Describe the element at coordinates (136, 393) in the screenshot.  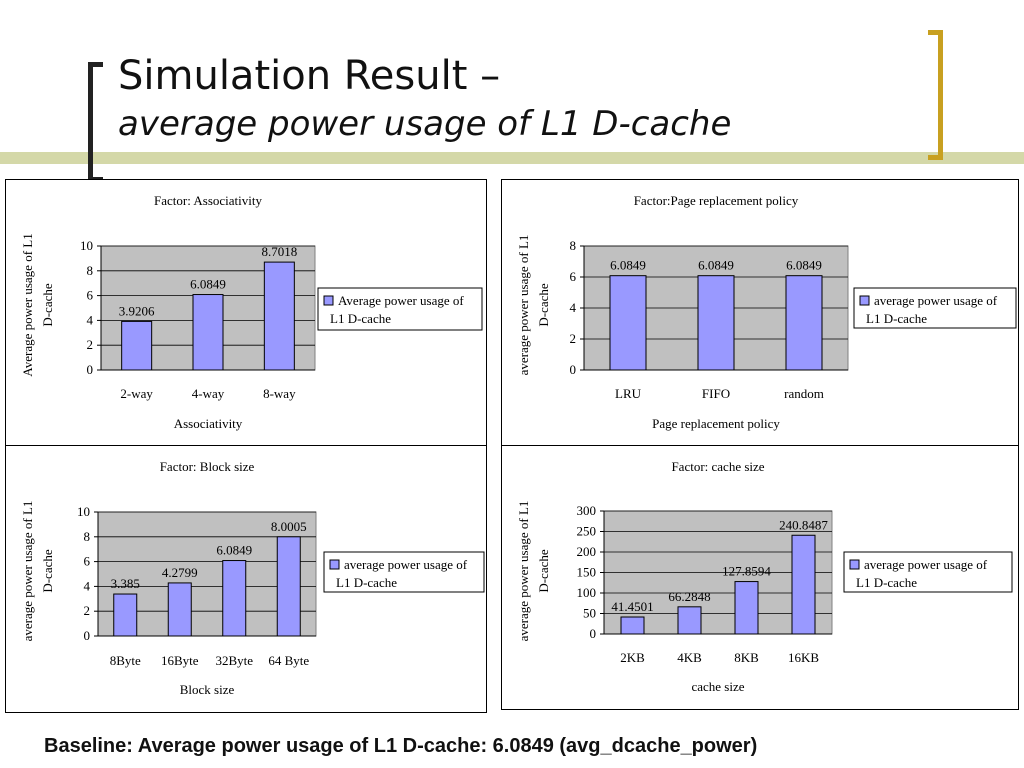
I see `x-tick-label: 2-way` at that location.